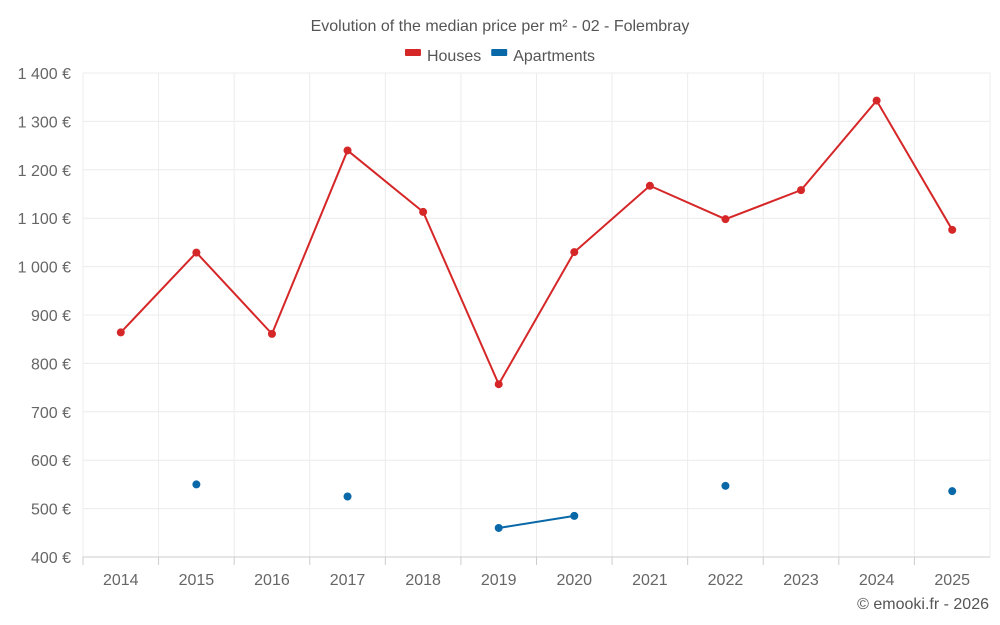  What do you see at coordinates (923, 604) in the screenshot?
I see `credit-text: © emooki.fr - 2026` at bounding box center [923, 604].